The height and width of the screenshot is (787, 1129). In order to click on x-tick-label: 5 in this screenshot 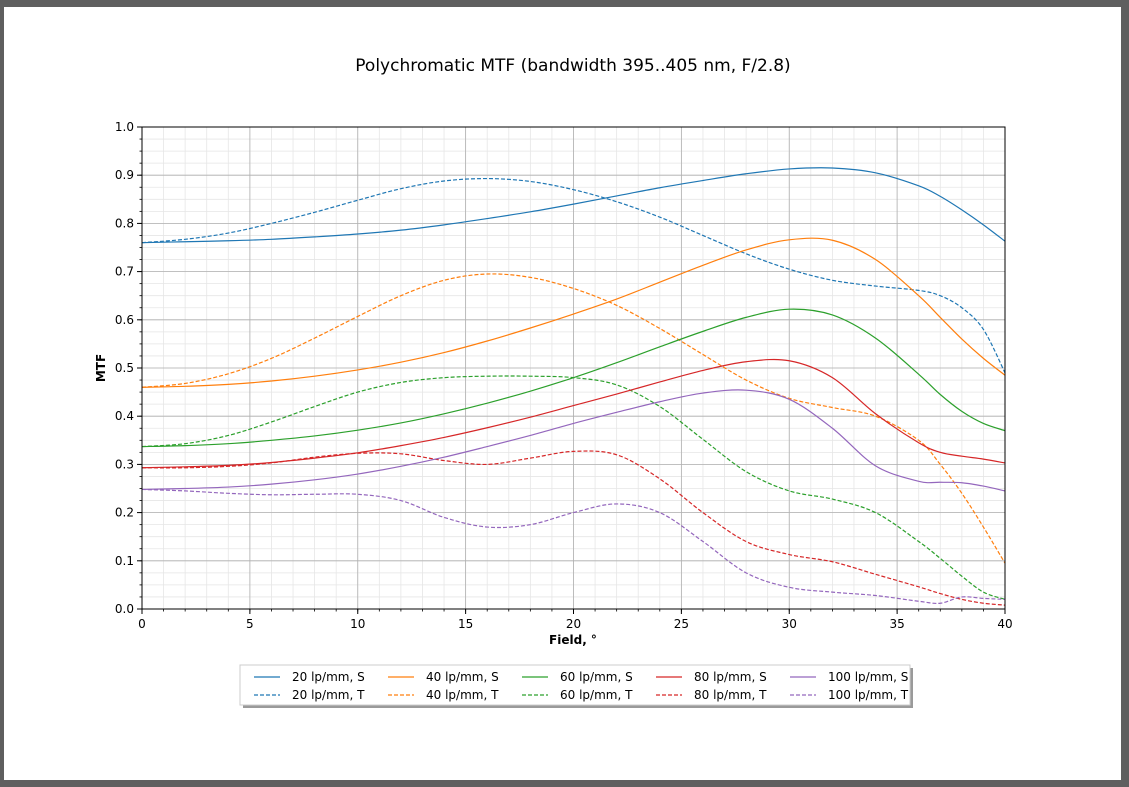, I will do `click(250, 624)`.